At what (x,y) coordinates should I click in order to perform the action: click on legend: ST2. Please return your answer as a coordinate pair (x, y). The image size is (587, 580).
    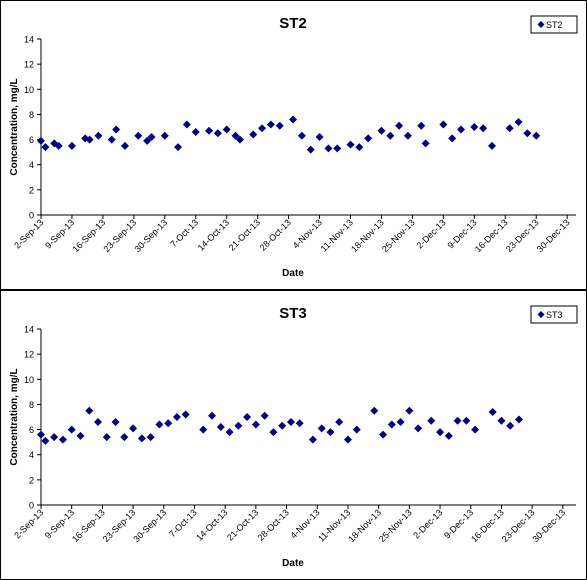
    Looking at the image, I should click on (554, 24).